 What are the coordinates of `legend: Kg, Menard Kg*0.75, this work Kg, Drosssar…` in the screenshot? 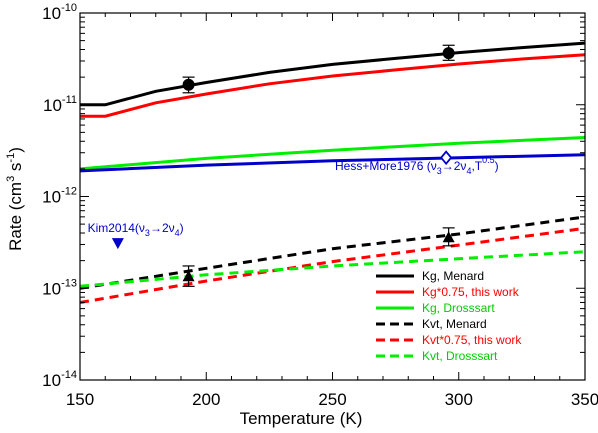 It's located at (449, 316).